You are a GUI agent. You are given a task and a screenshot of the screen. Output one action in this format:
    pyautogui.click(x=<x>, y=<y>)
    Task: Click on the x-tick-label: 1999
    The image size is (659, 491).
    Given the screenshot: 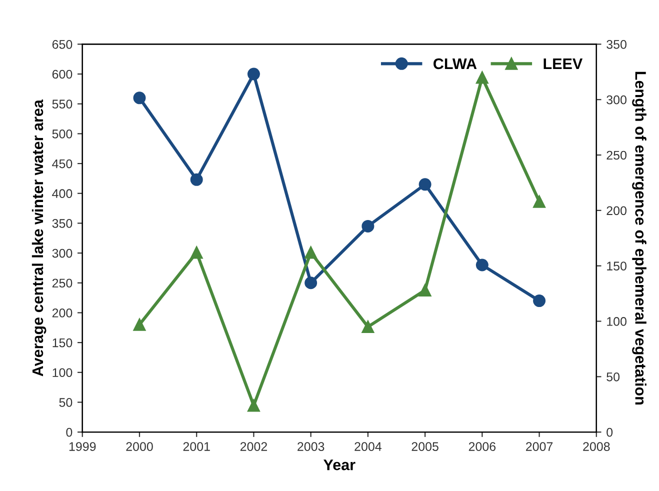 What is the action you would take?
    pyautogui.click(x=82, y=446)
    